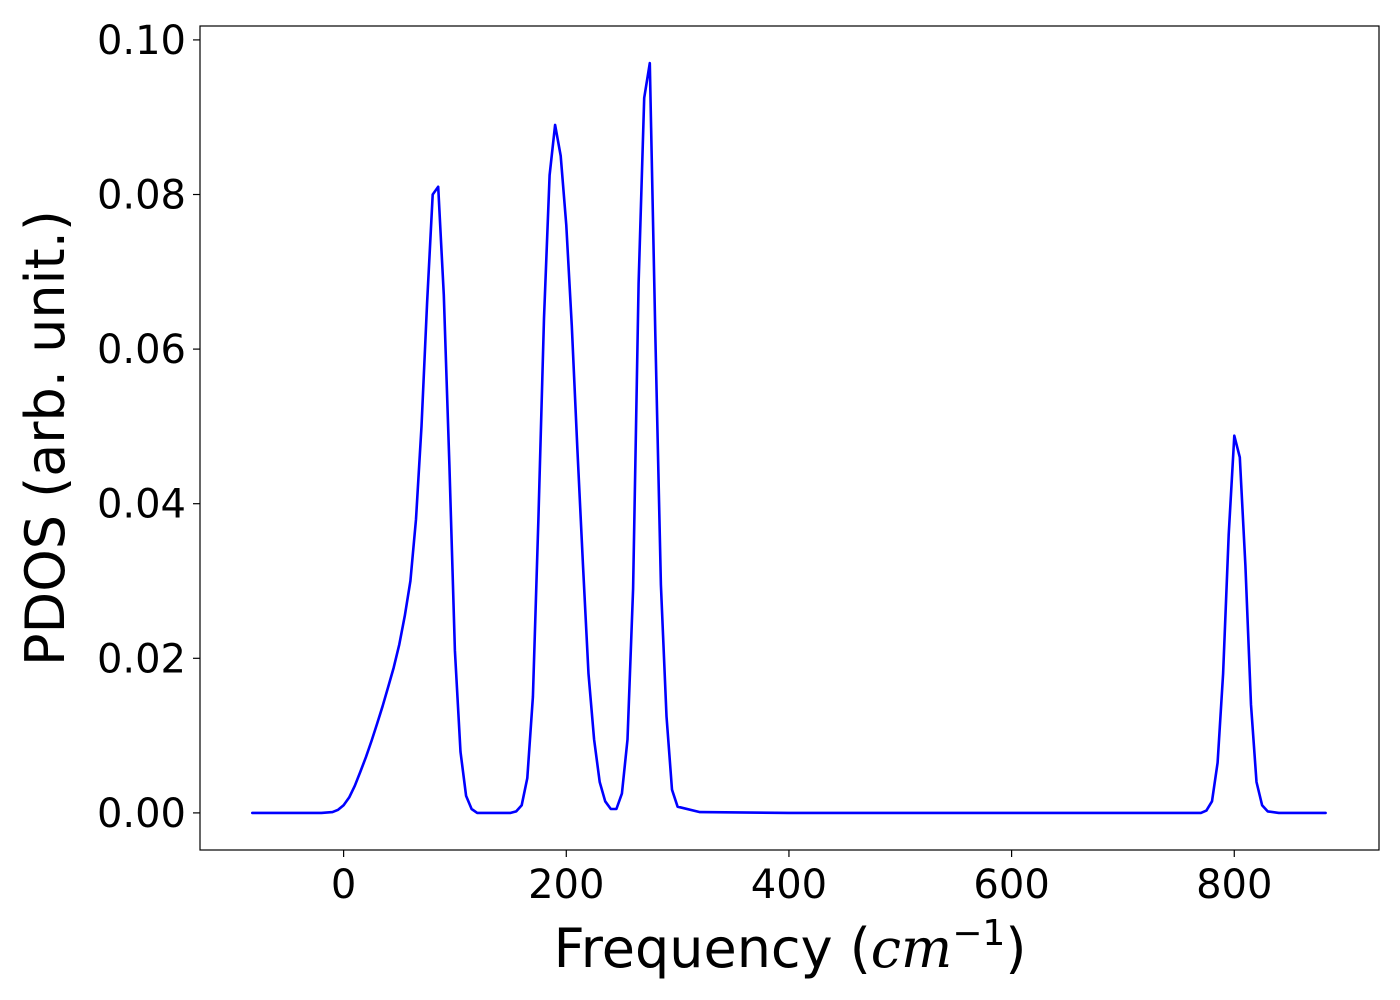 The image size is (1400, 1000). What do you see at coordinates (566, 885) in the screenshot?
I see `x-tick-label: 200` at bounding box center [566, 885].